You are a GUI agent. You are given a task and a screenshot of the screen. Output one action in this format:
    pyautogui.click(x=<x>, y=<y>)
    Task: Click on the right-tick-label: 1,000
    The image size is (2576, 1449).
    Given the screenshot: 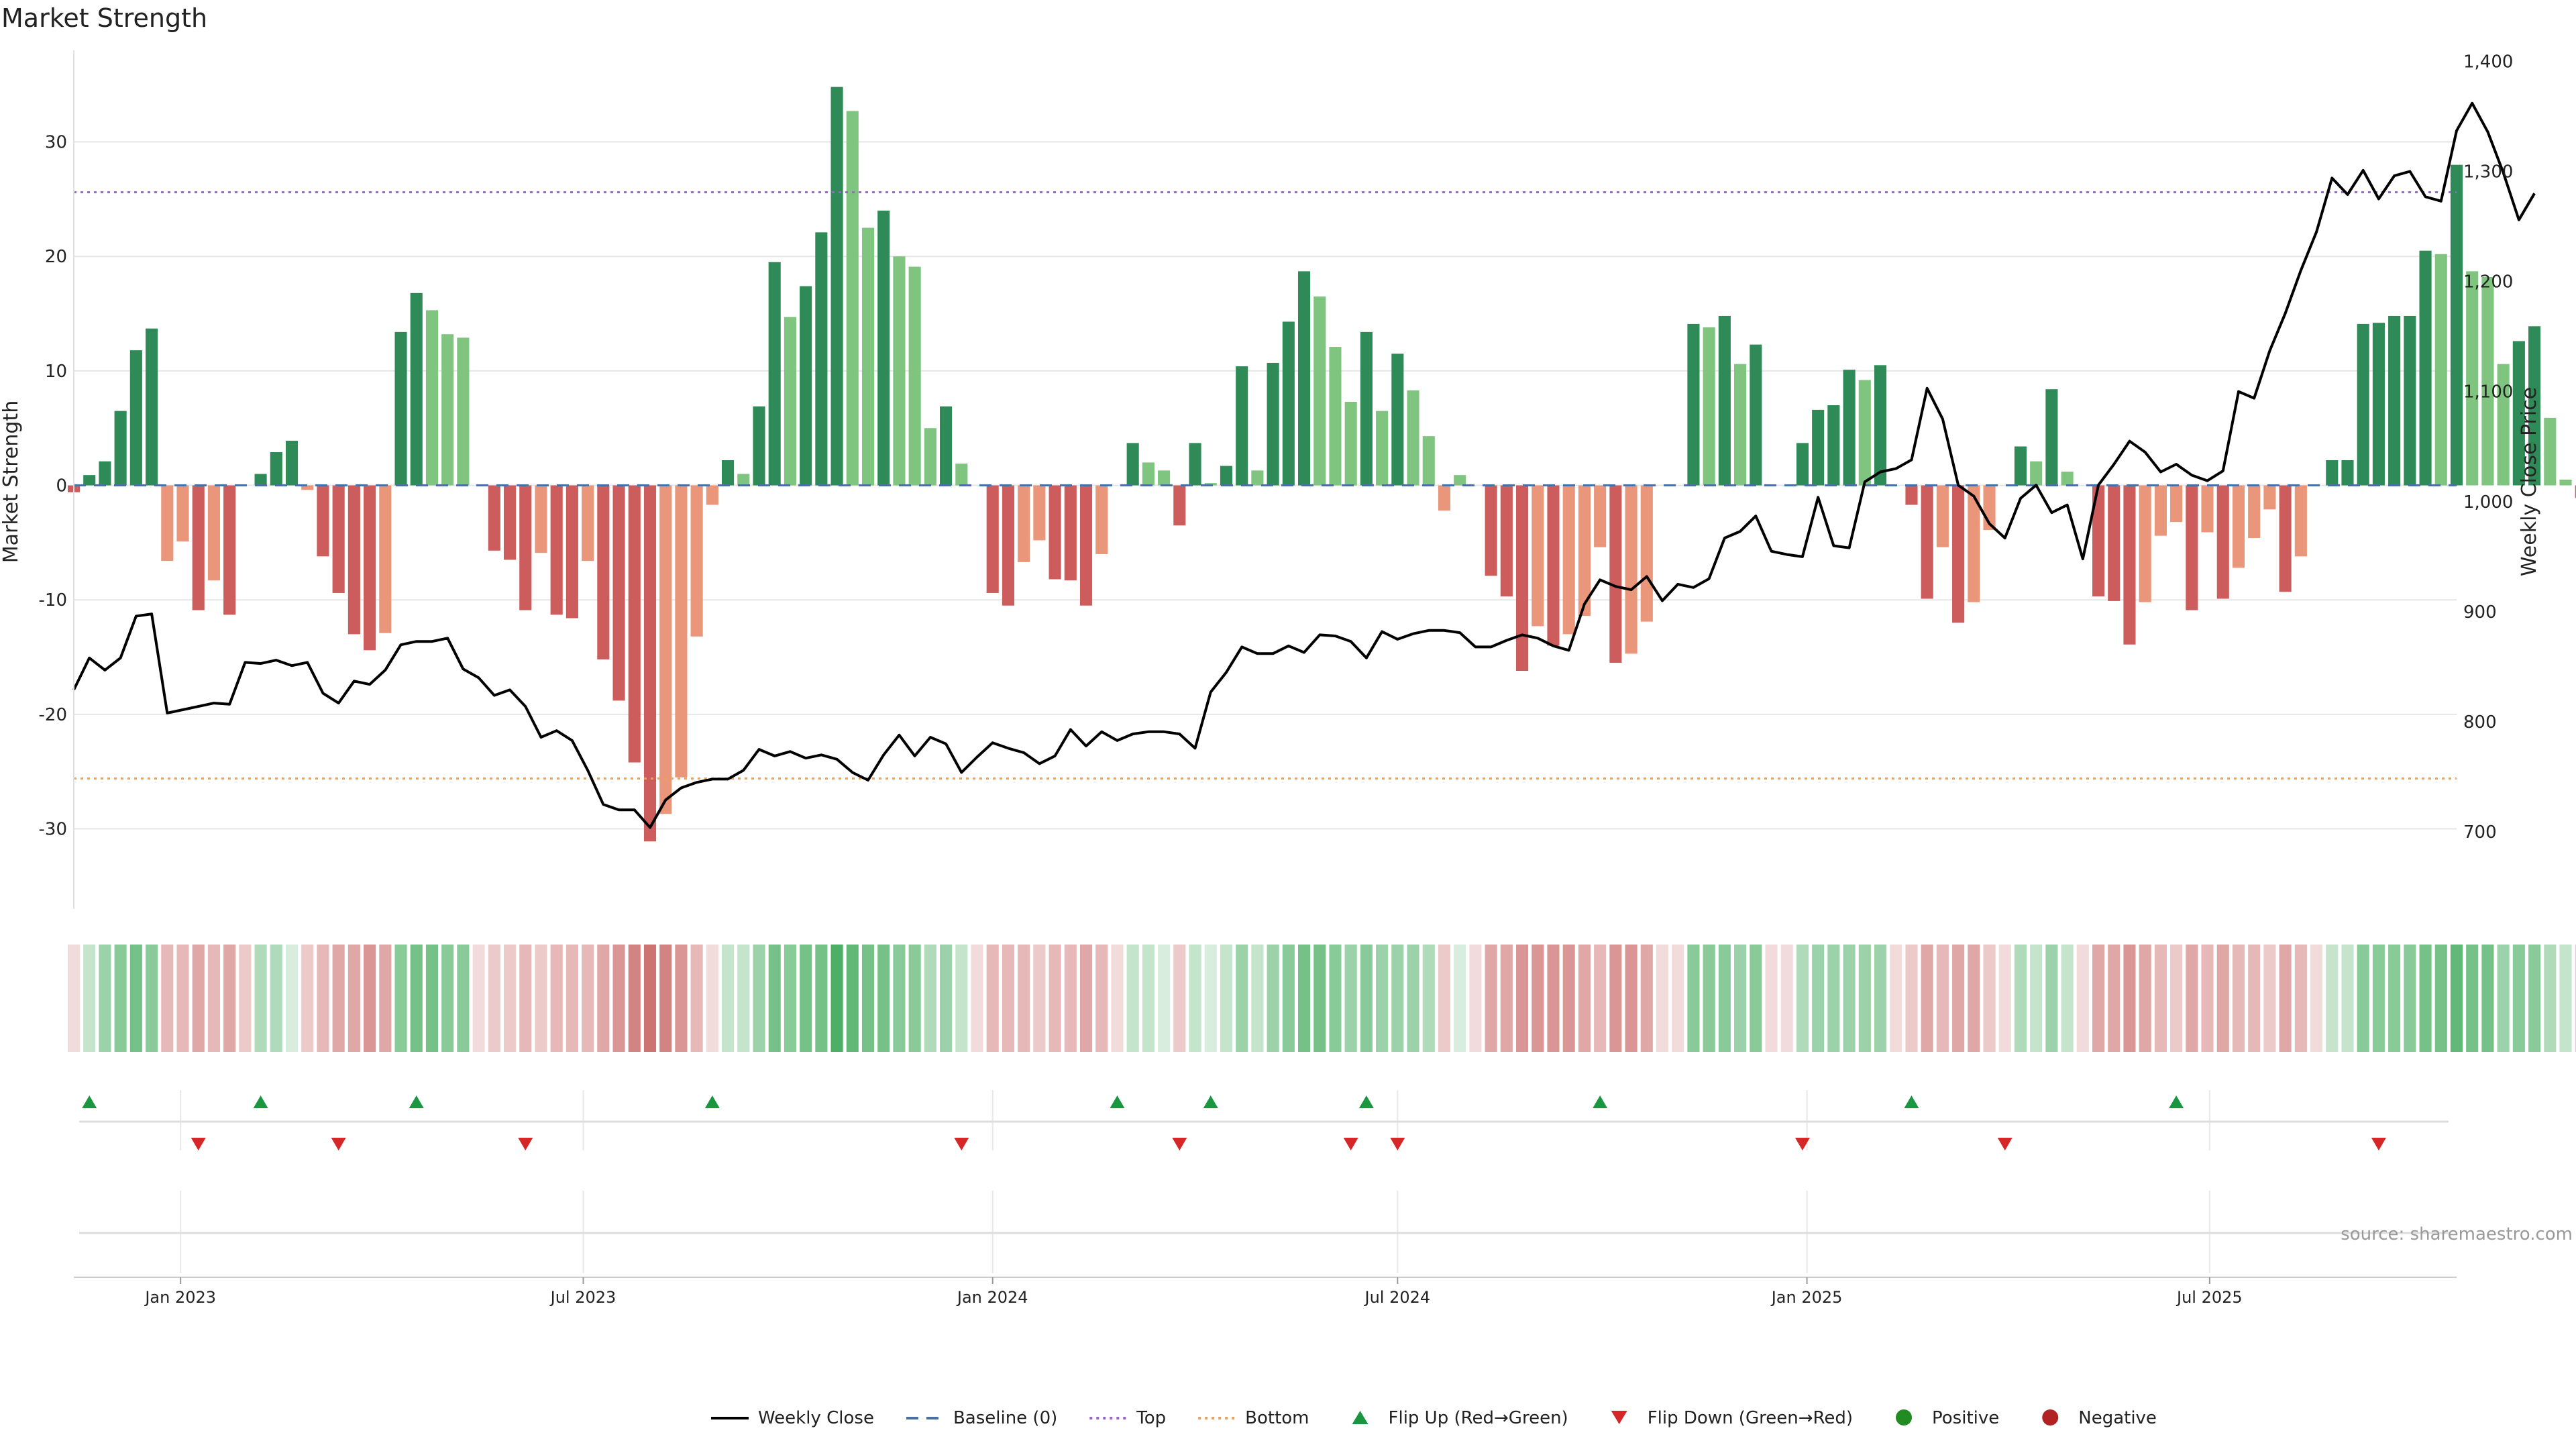 What is the action you would take?
    pyautogui.click(x=2488, y=502)
    